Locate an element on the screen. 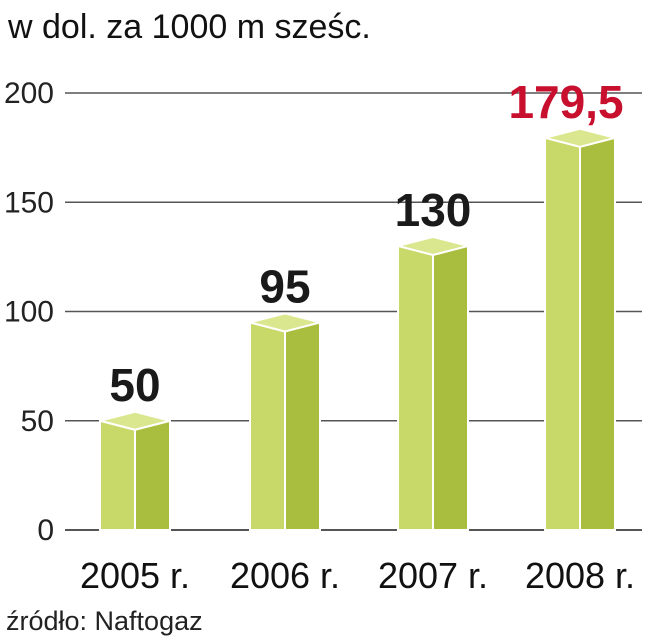 Image resolution: width=650 pixels, height=640 pixels. x-tick-label: 2008 r. is located at coordinates (580, 575).